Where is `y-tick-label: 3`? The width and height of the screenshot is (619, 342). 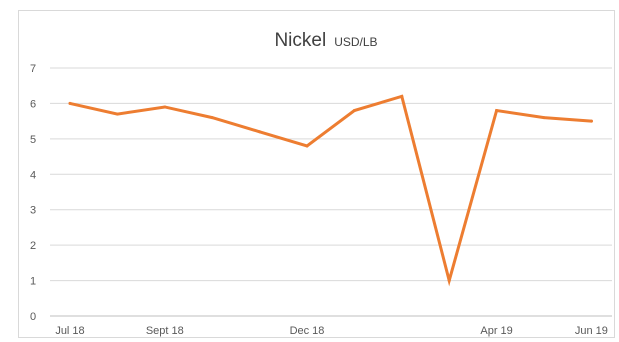 y-tick-label: 3 is located at coordinates (33, 211).